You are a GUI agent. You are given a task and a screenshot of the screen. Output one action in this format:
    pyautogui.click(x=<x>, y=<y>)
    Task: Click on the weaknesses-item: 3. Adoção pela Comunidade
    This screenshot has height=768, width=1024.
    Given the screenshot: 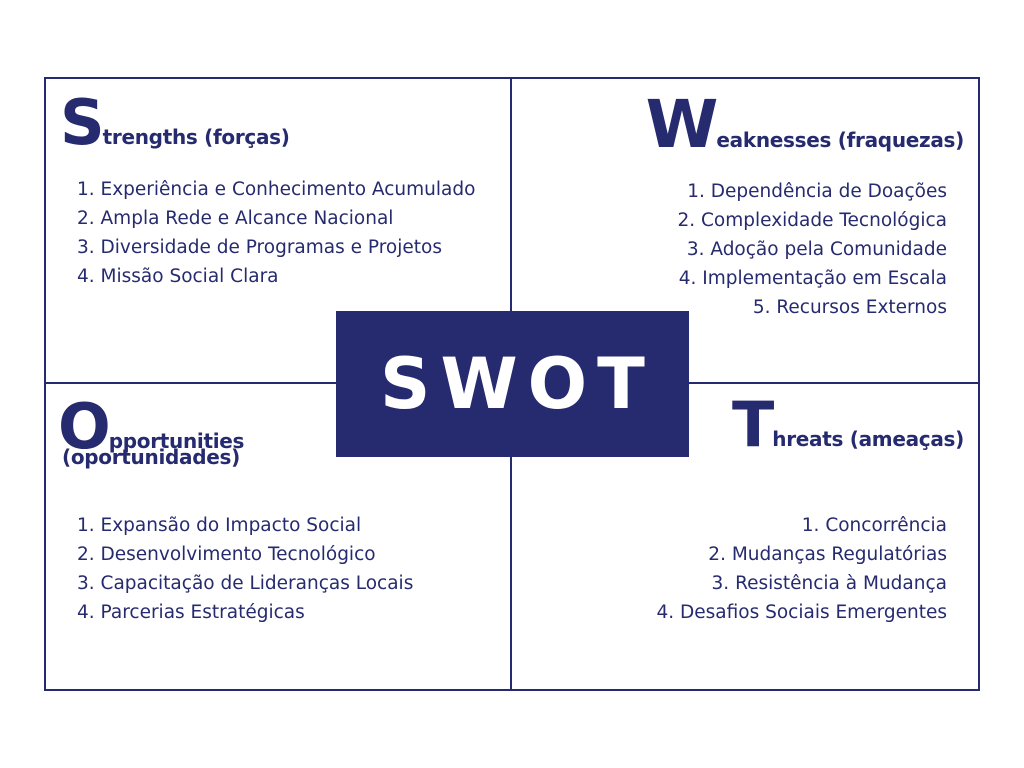 What is the action you would take?
    pyautogui.click(x=816, y=249)
    